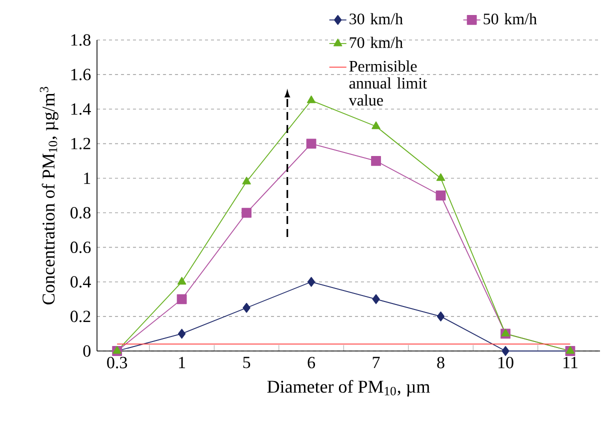 The image size is (602, 424). What do you see at coordinates (348, 388) in the screenshot?
I see `x-axis-title: Diameter of PM$_{10}$, µm` at bounding box center [348, 388].